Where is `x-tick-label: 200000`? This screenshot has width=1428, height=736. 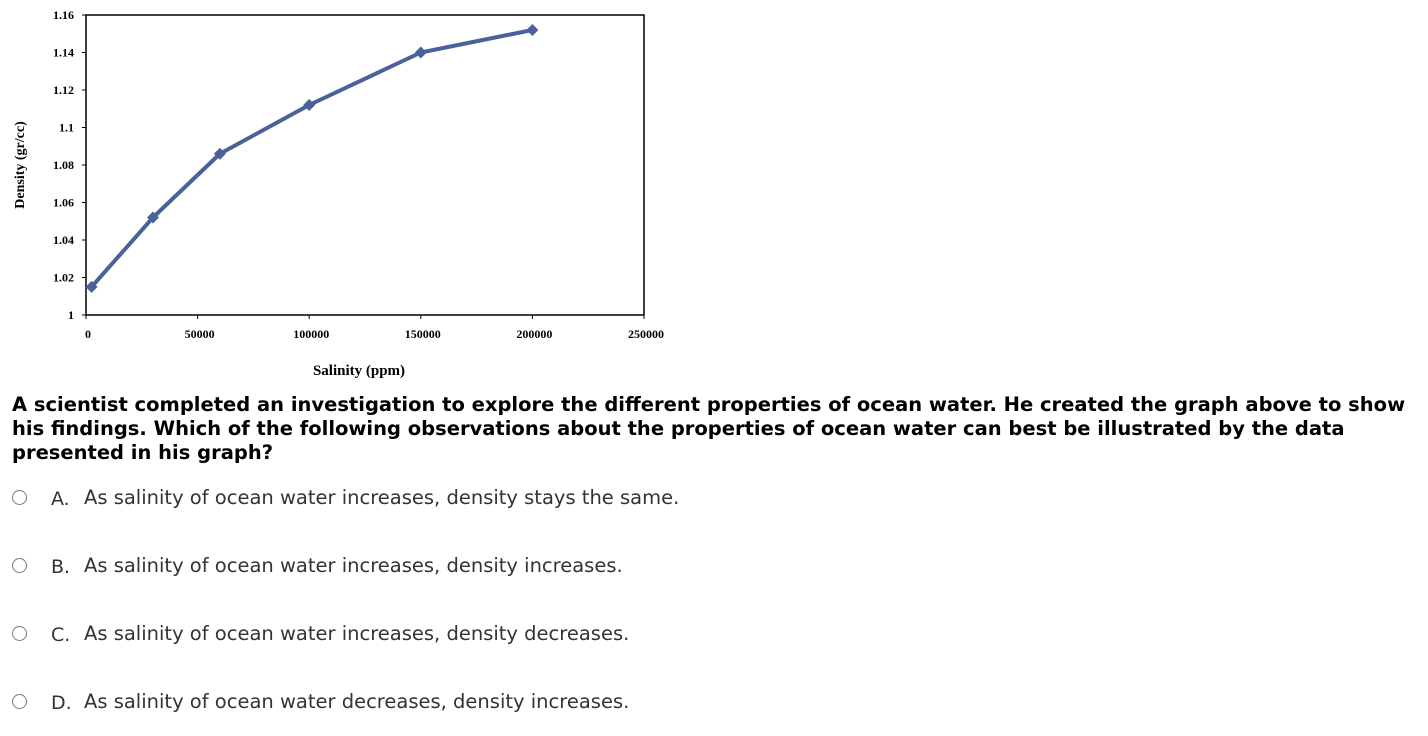
x-tick-label: 200000 is located at coordinates (534, 334).